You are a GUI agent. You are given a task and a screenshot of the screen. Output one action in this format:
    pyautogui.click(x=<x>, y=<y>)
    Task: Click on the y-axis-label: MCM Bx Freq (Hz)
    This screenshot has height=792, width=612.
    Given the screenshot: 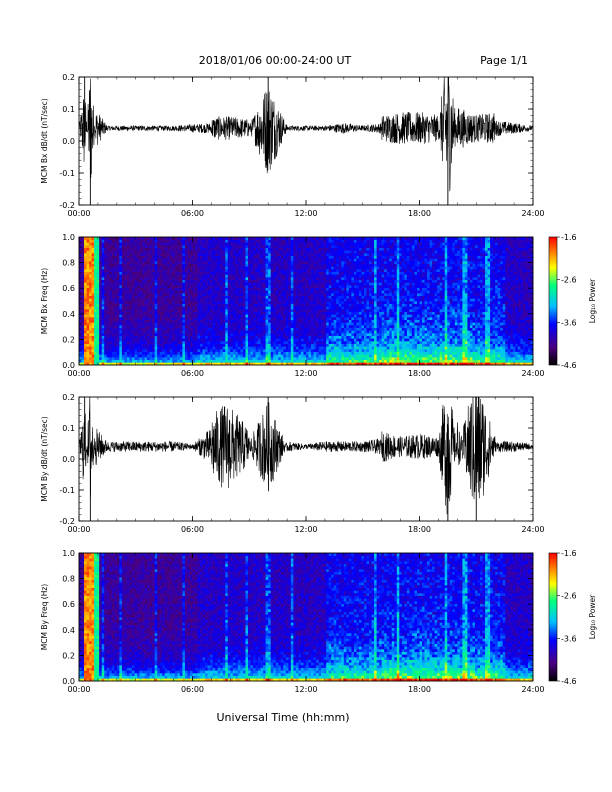 What is the action you would take?
    pyautogui.click(x=44, y=301)
    